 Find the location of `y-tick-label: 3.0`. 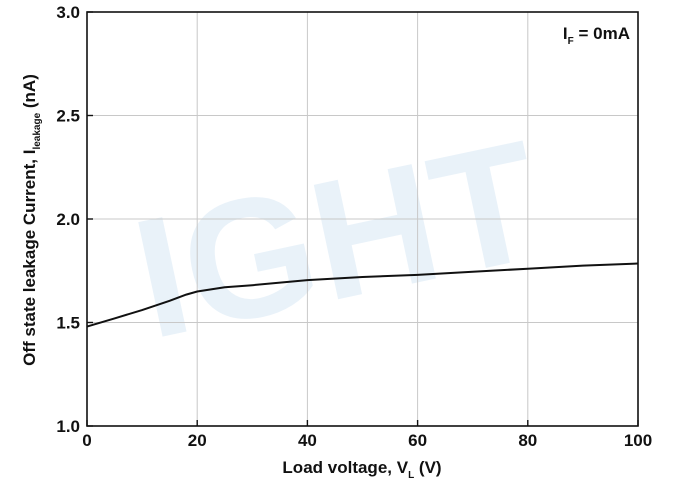

y-tick-label: 3.0 is located at coordinates (68, 12).